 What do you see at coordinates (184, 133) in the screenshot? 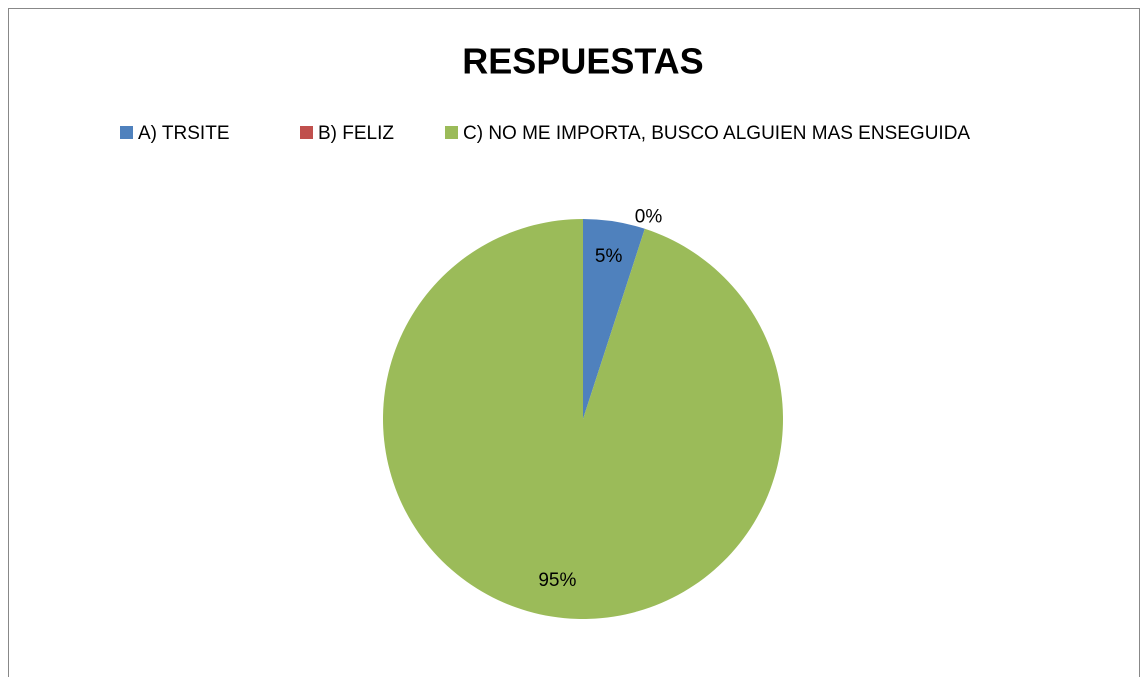
I see `legend-label: A) TRSITE` at bounding box center [184, 133].